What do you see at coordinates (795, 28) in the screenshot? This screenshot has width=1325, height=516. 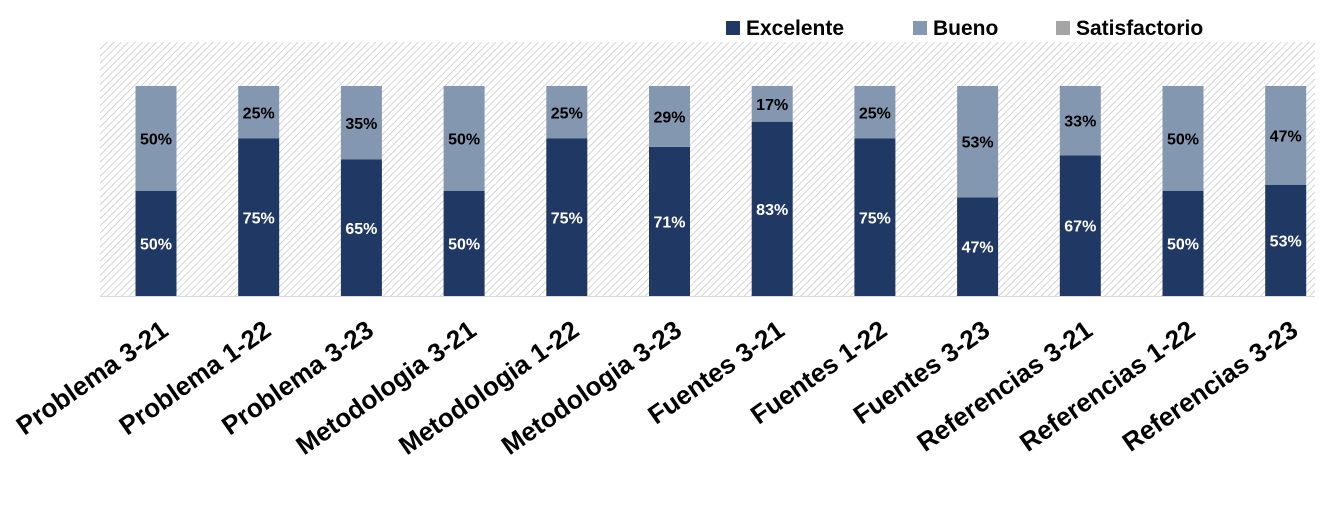 I see `legend-label-excelente: Excelente` at bounding box center [795, 28].